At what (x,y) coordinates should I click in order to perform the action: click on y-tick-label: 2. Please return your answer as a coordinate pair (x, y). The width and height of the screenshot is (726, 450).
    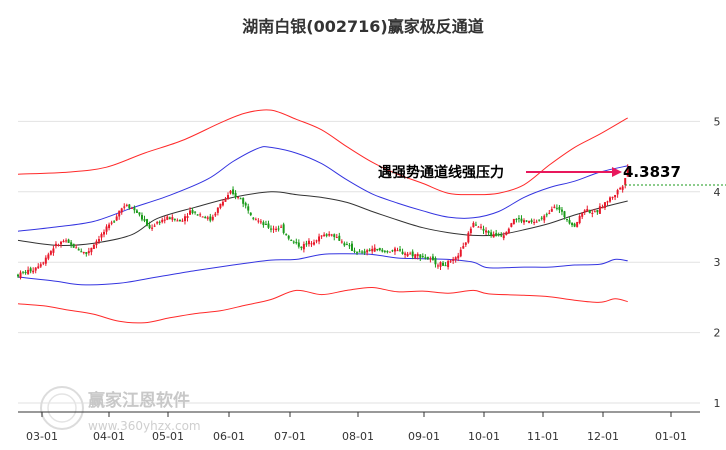
    Looking at the image, I should click on (717, 333).